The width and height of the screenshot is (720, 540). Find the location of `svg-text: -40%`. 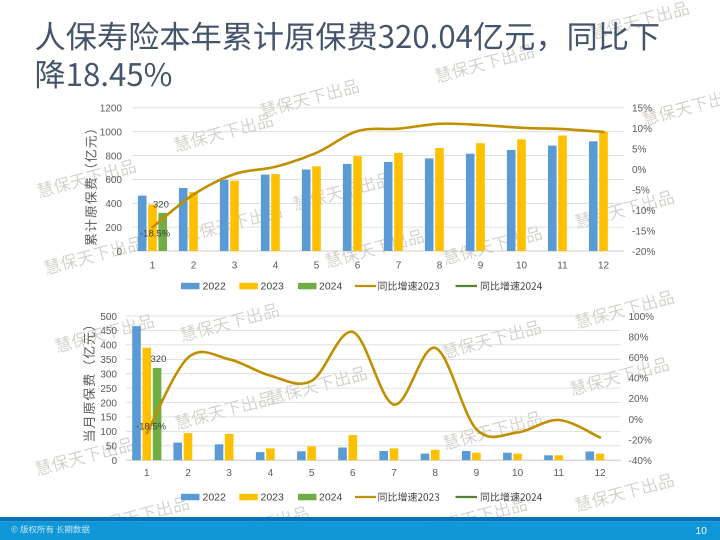

svg-text: -40% is located at coordinates (640, 461).